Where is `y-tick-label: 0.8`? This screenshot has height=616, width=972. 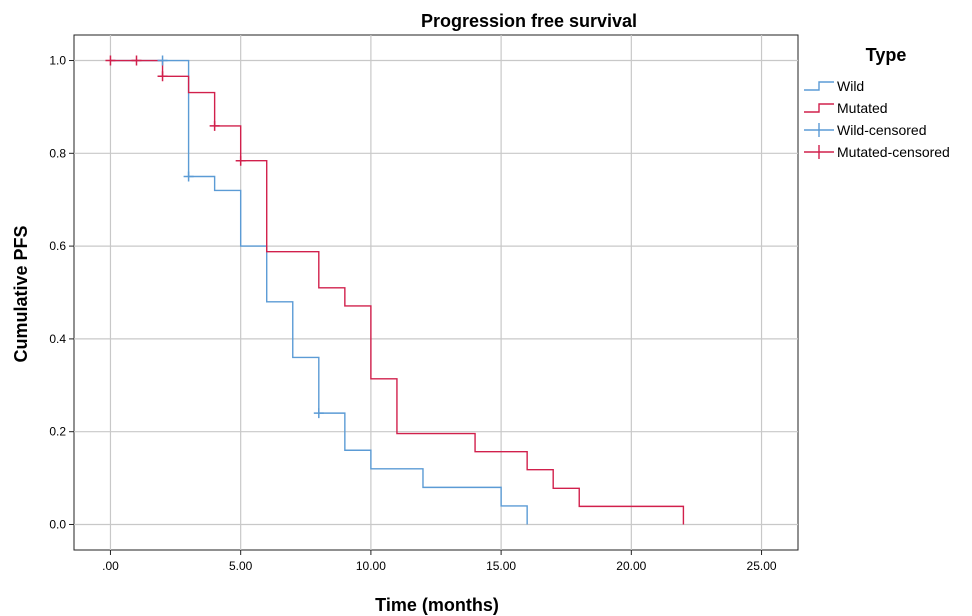 y-tick-label: 0.8 is located at coordinates (57, 153).